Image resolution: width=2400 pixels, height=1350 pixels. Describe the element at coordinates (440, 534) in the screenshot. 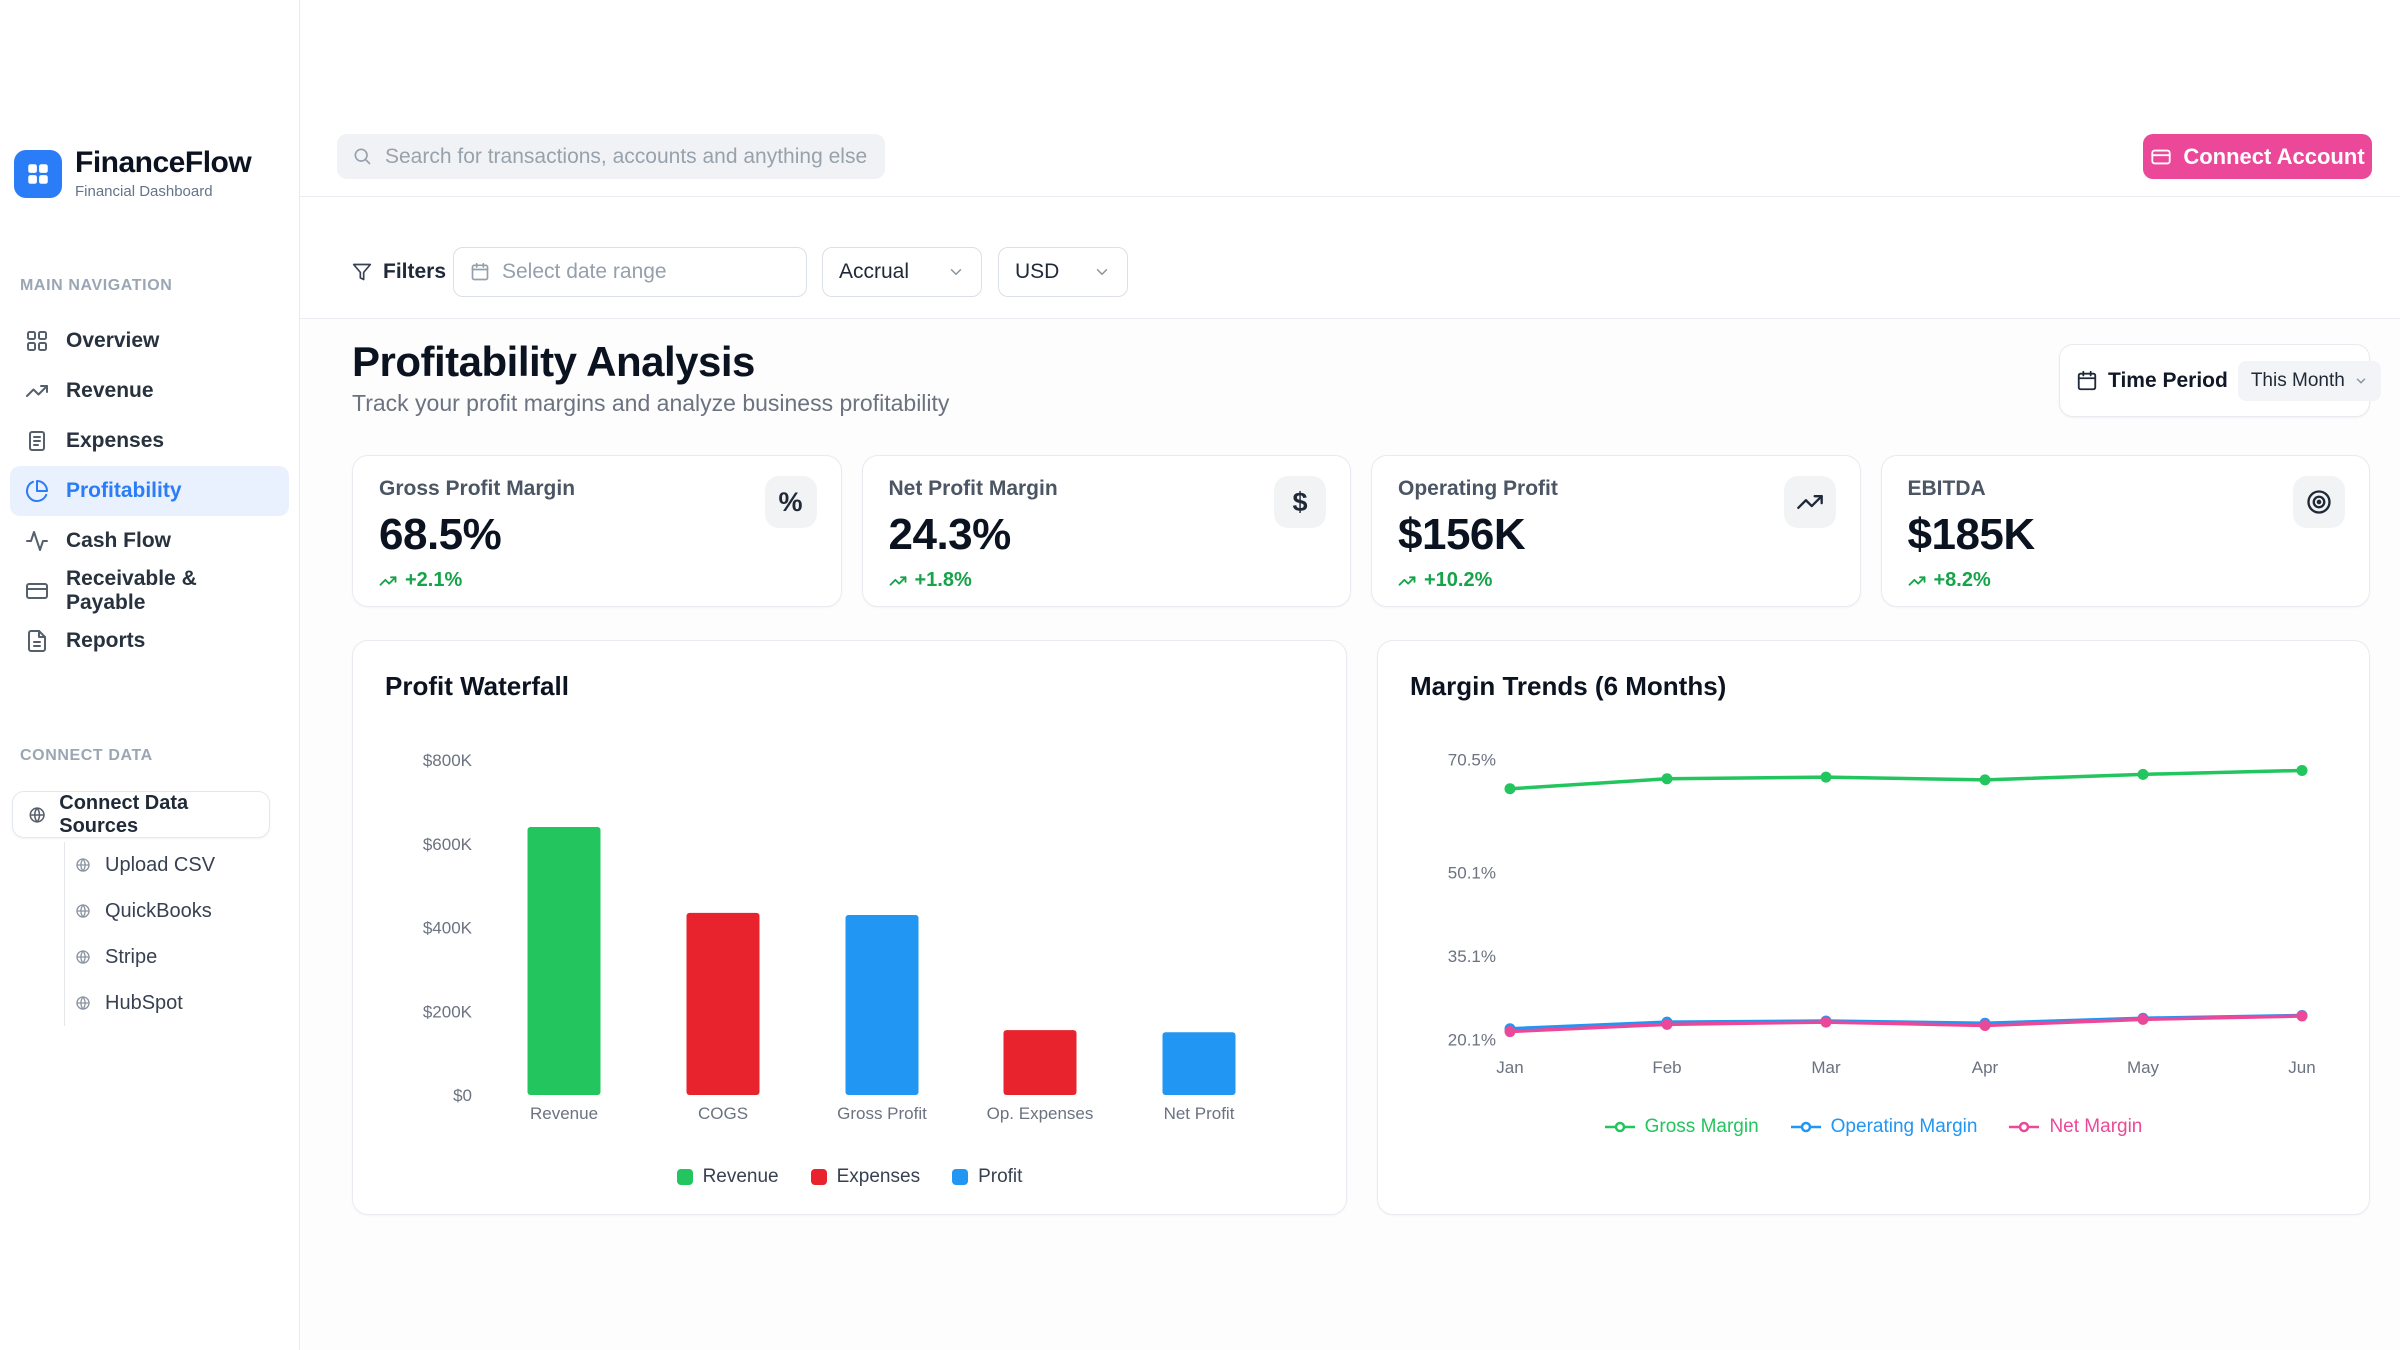

I see `kpi-value: 68.5%` at that location.